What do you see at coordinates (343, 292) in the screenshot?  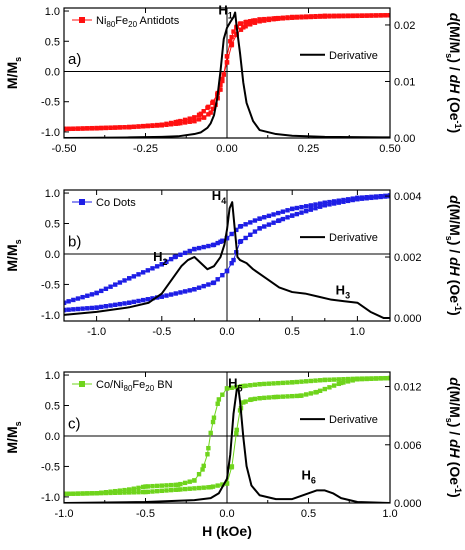 I see `peak-label: H3` at bounding box center [343, 292].